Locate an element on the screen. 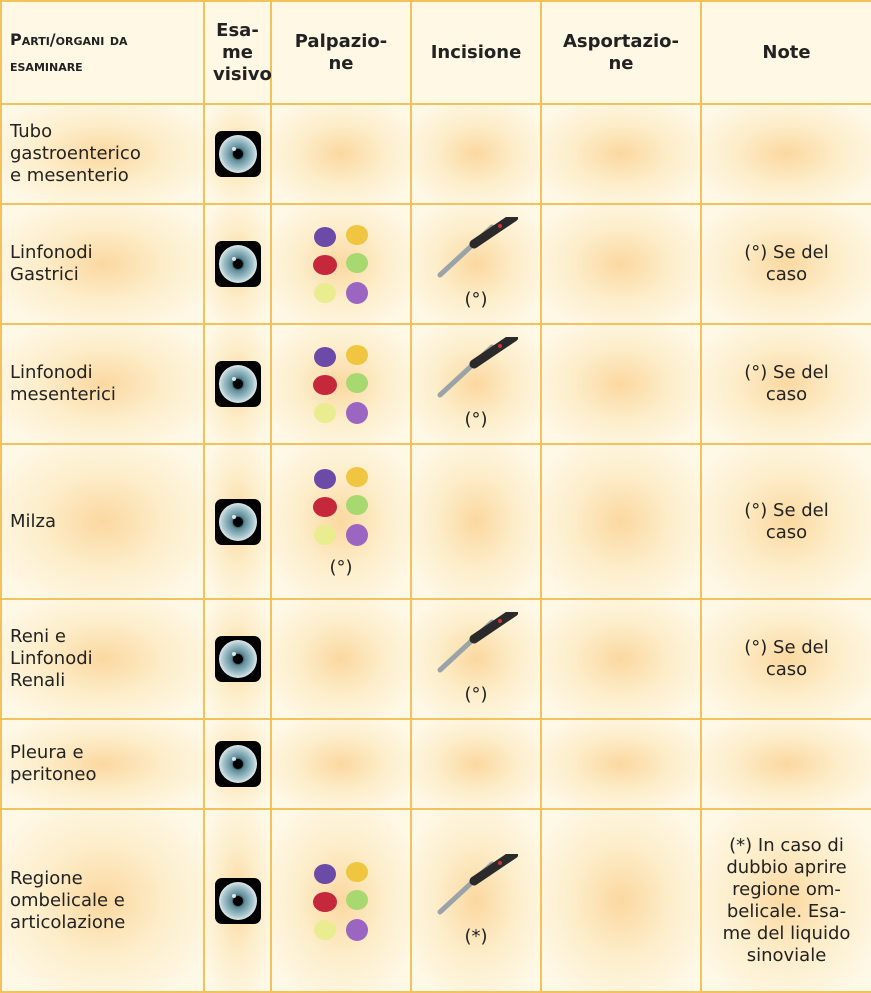 The width and height of the screenshot is (871, 993). header-cell: Asportazio- ne is located at coordinates (621, 52).